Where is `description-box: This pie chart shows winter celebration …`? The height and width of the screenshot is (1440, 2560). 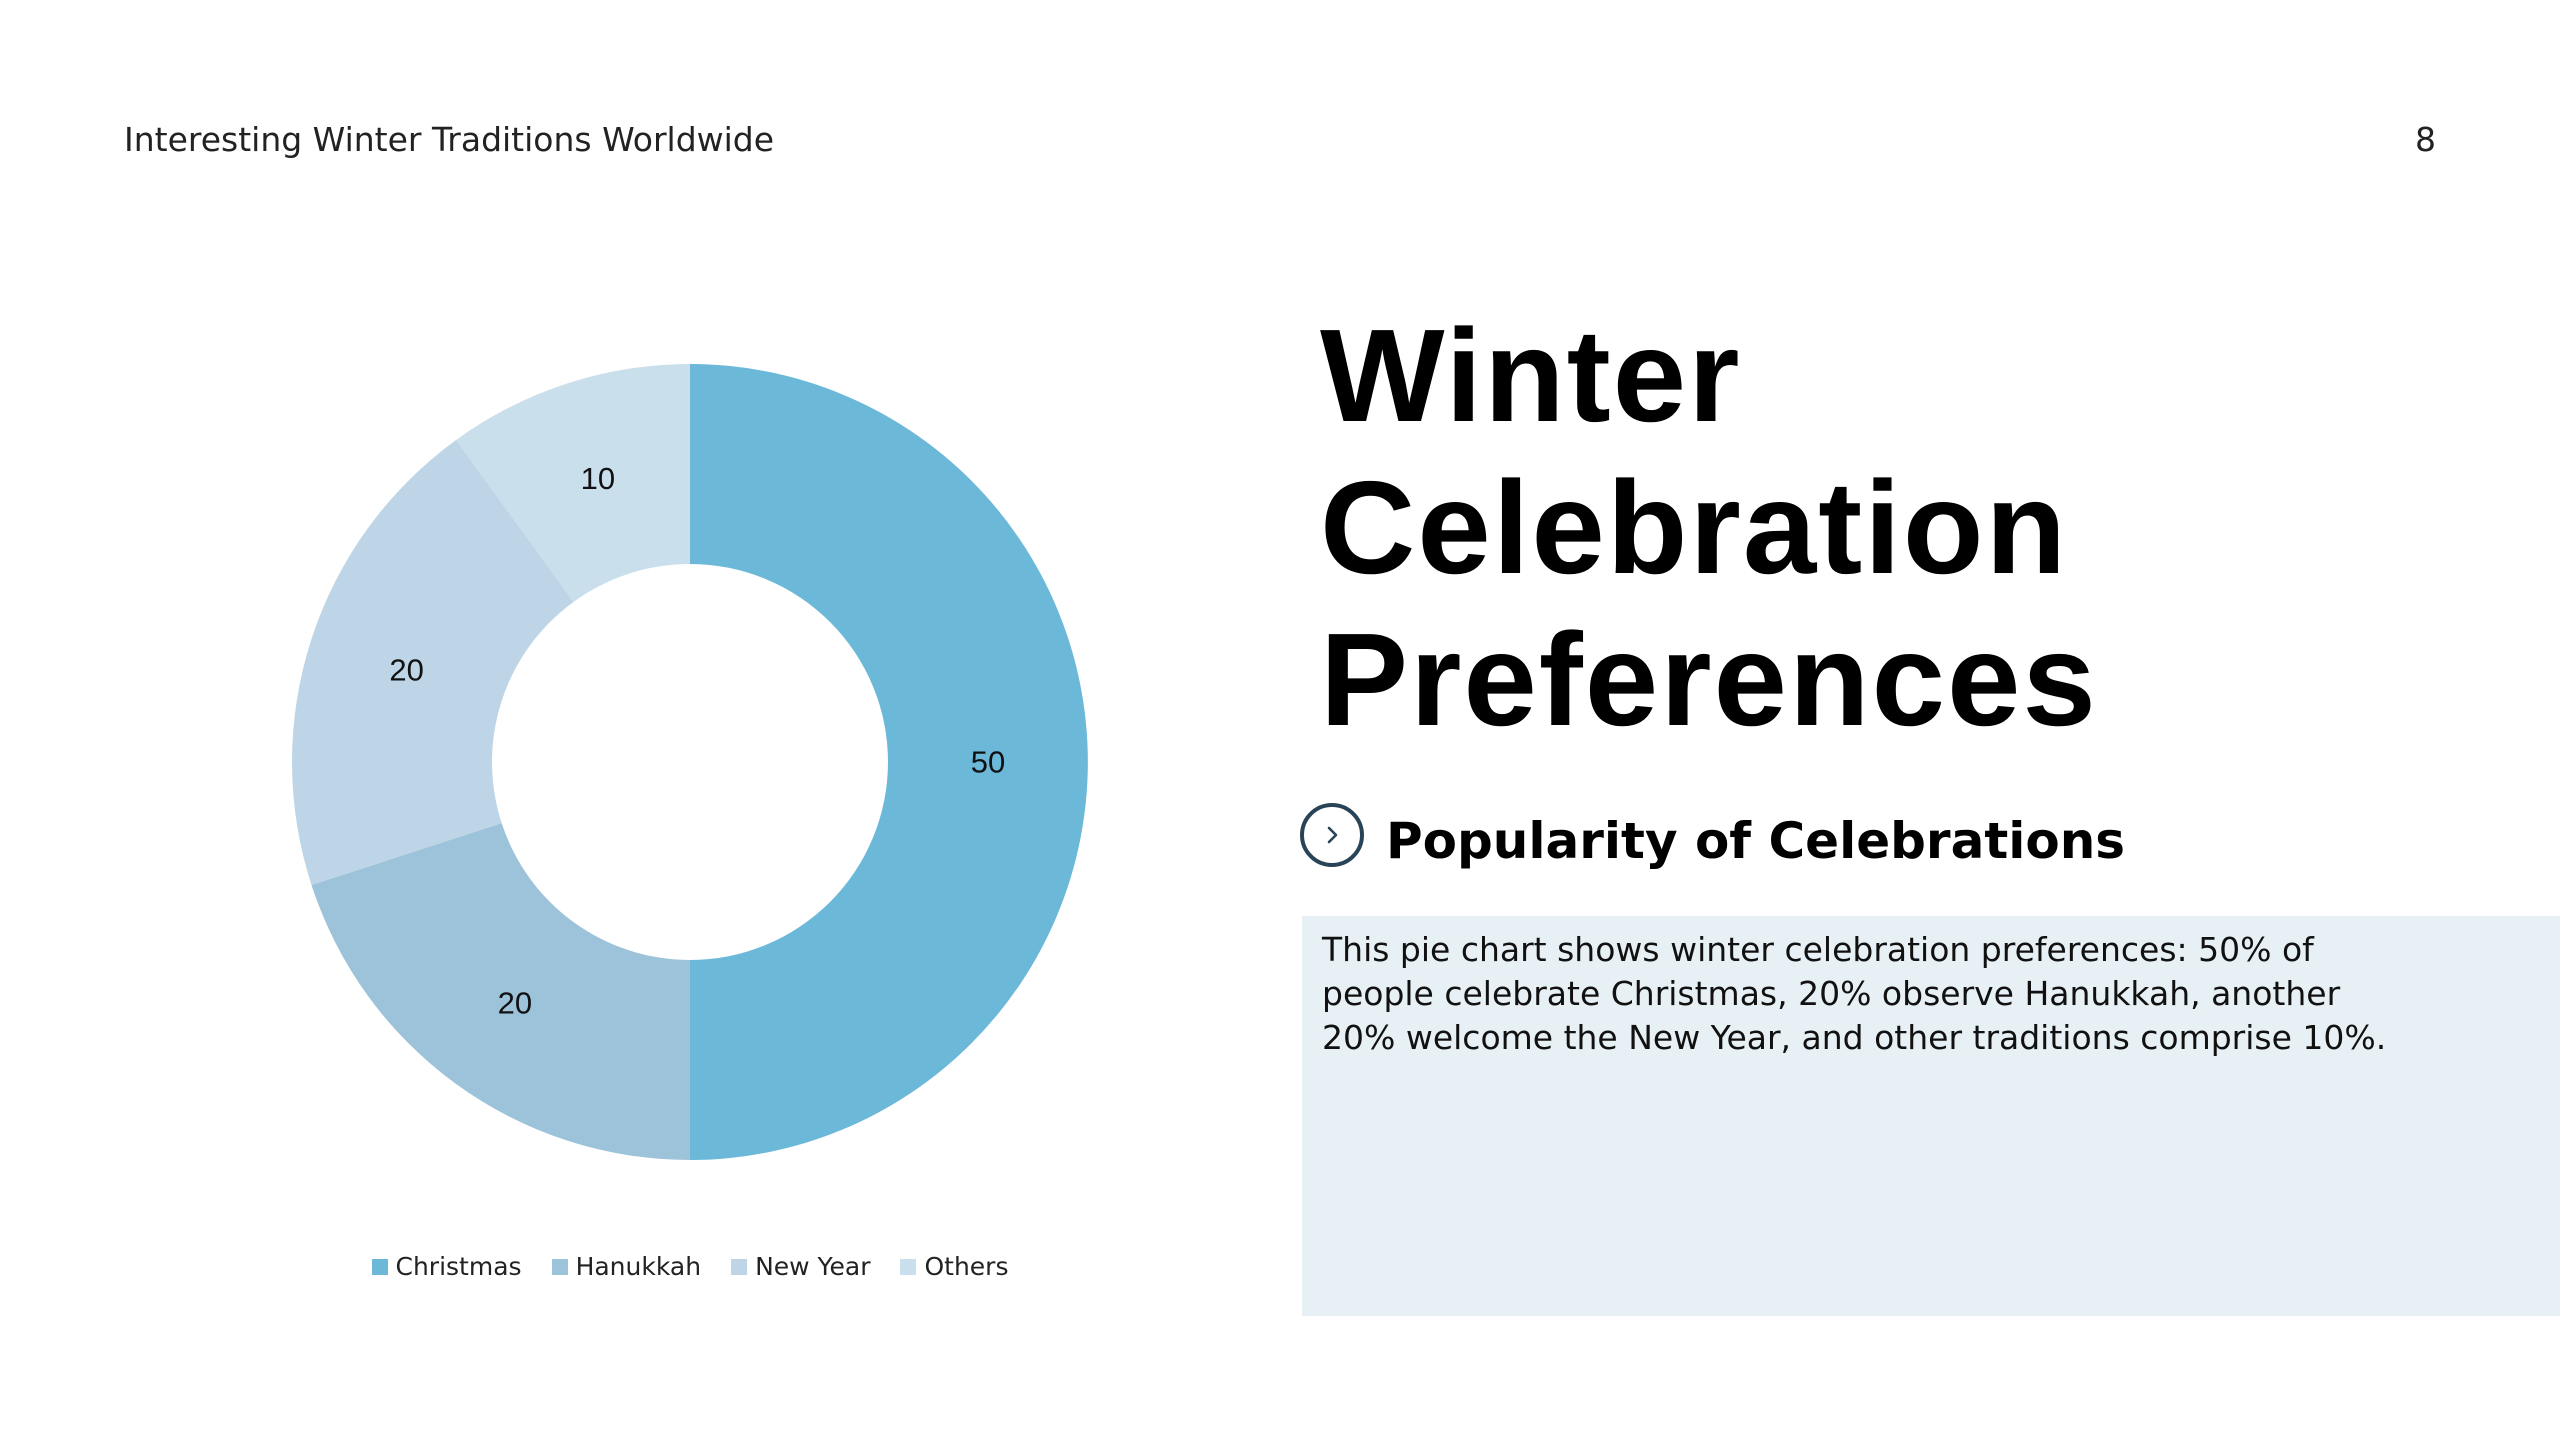 description-box: This pie chart shows winter celebration … is located at coordinates (1931, 1116).